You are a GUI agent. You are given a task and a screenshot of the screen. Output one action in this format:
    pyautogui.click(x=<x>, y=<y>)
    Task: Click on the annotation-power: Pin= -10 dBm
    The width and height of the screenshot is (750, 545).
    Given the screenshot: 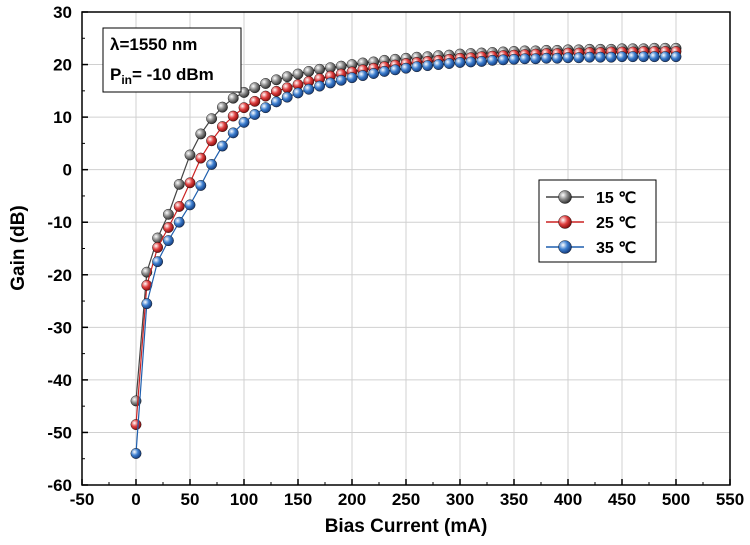 What is the action you would take?
    pyautogui.click(x=162, y=76)
    